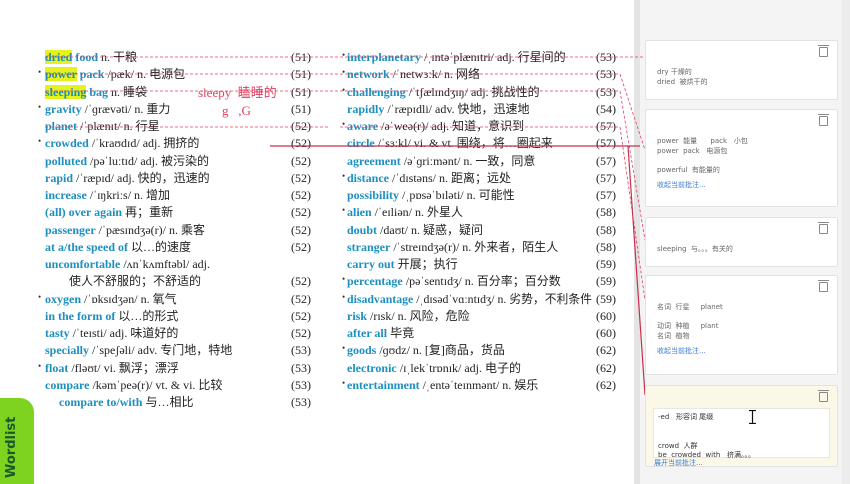 The image size is (850, 484). I want to click on entry-term: distance, so click(368, 177).